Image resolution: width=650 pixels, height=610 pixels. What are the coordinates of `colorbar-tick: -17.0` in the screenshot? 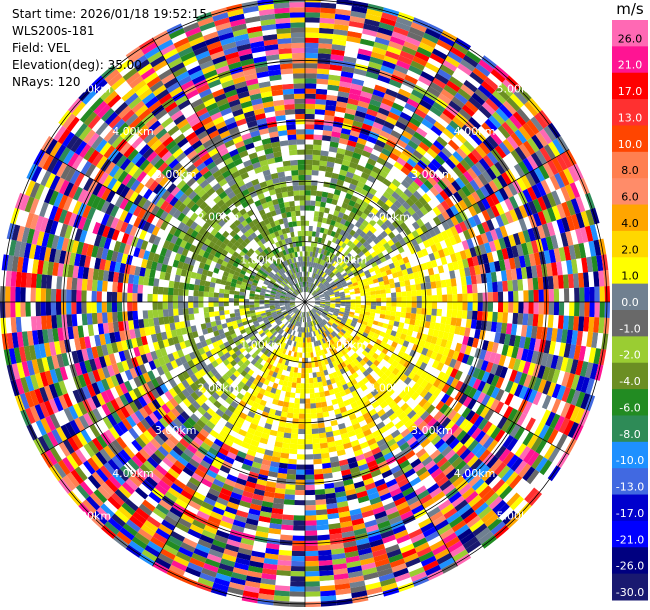 It's located at (630, 513).